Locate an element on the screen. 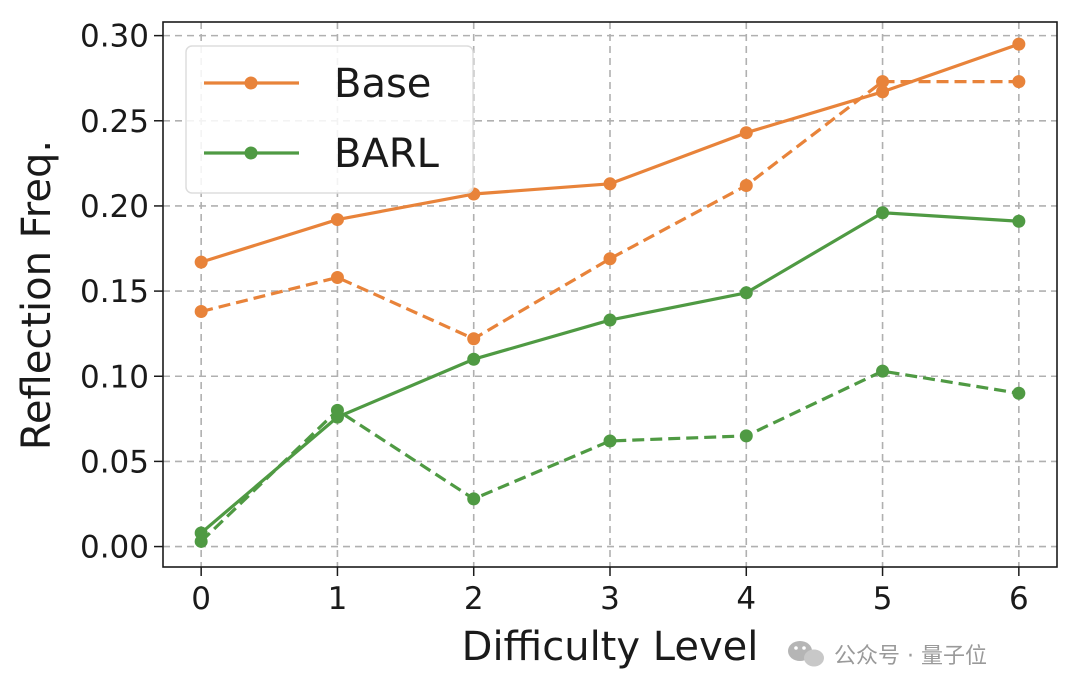 The width and height of the screenshot is (1080, 697). legend-label: BARL is located at coordinates (387, 154).